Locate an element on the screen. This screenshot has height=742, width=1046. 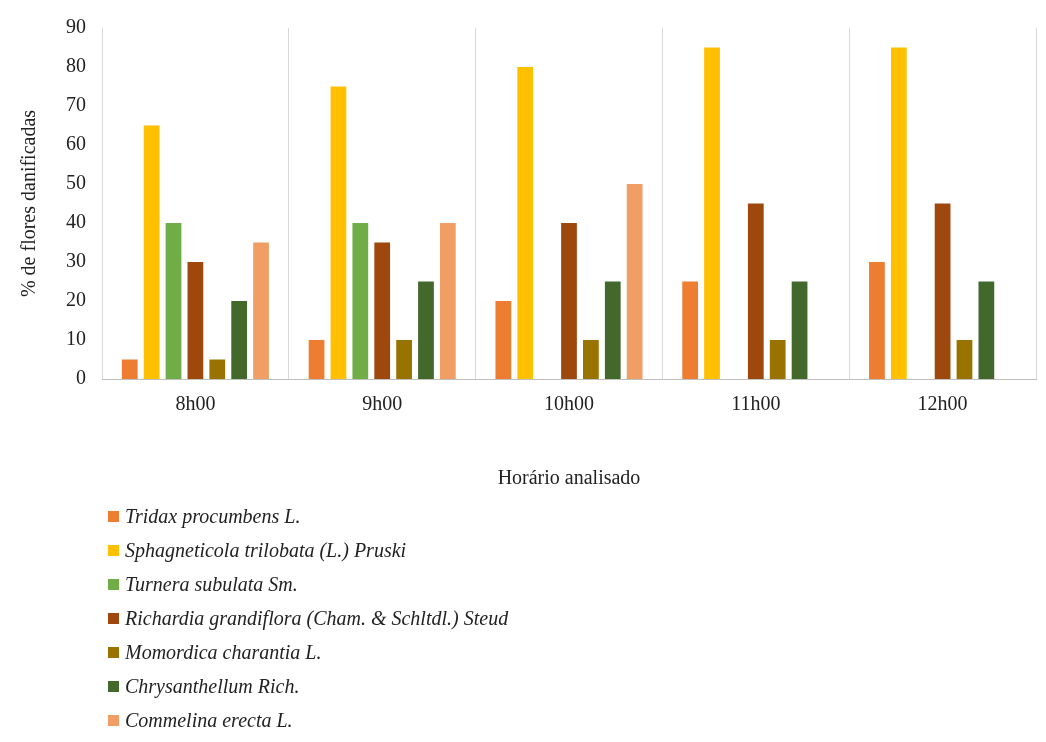
y-tick-label: 40 is located at coordinates (76, 221).